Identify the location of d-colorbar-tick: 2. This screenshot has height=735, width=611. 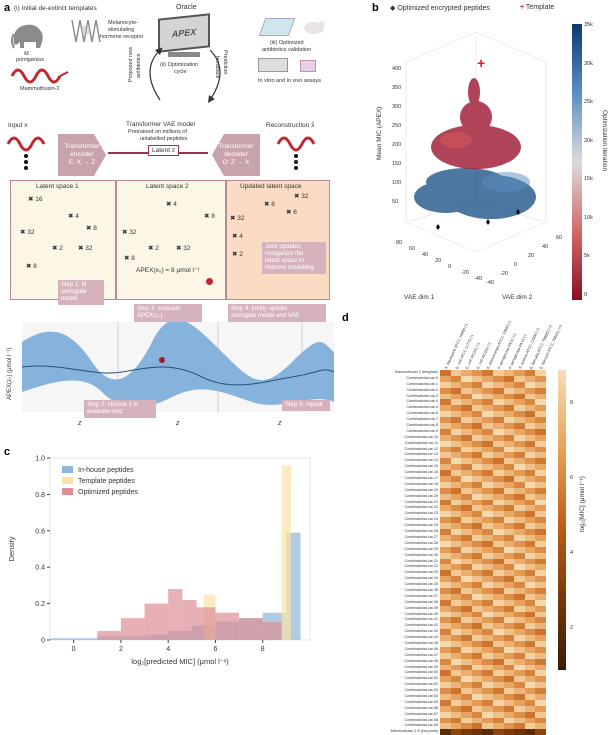
(572, 628).